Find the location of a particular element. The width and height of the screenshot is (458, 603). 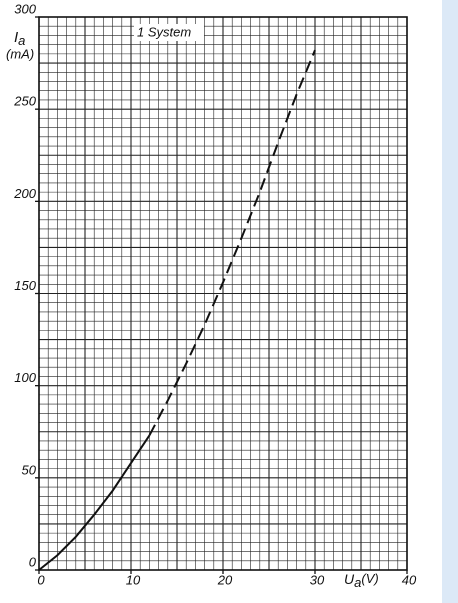

curve is located at coordinates (94, 502).